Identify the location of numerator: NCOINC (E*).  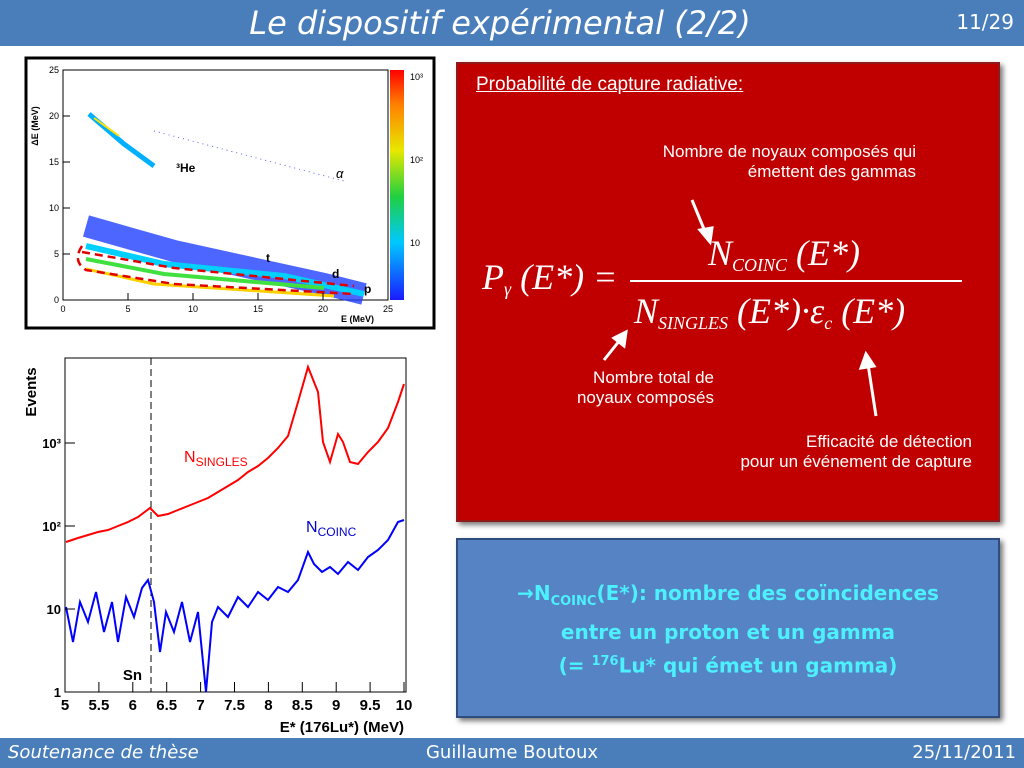
(784, 254).